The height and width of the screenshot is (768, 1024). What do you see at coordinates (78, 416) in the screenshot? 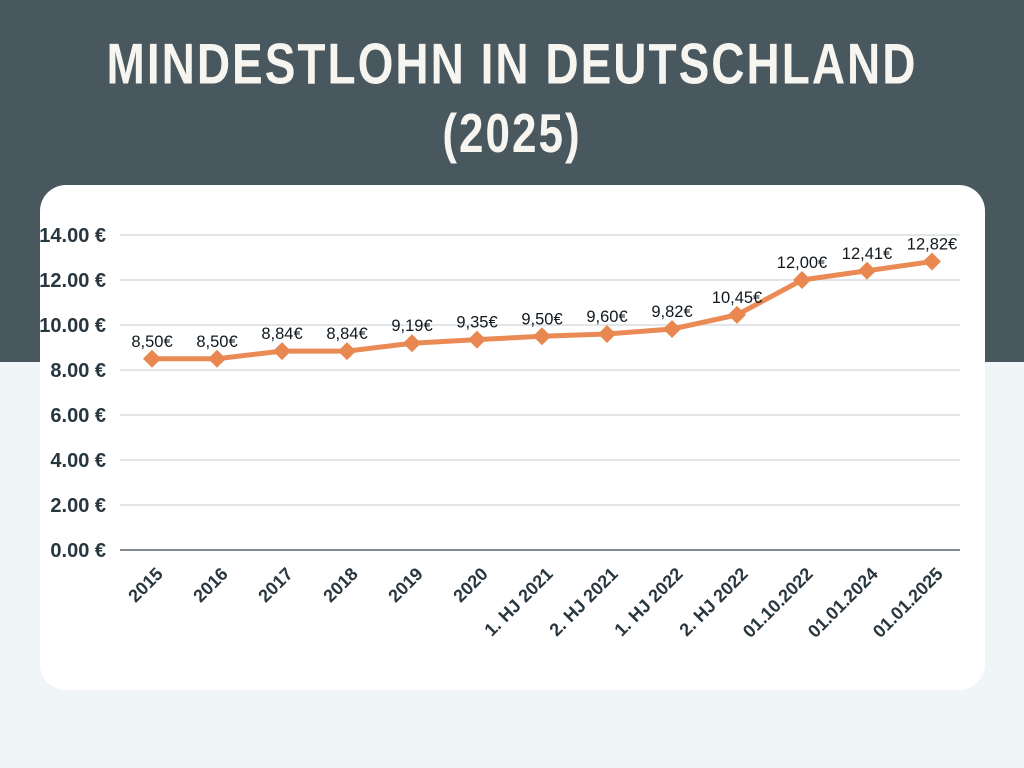
I see `y-tick-label: 6.00 €` at bounding box center [78, 416].